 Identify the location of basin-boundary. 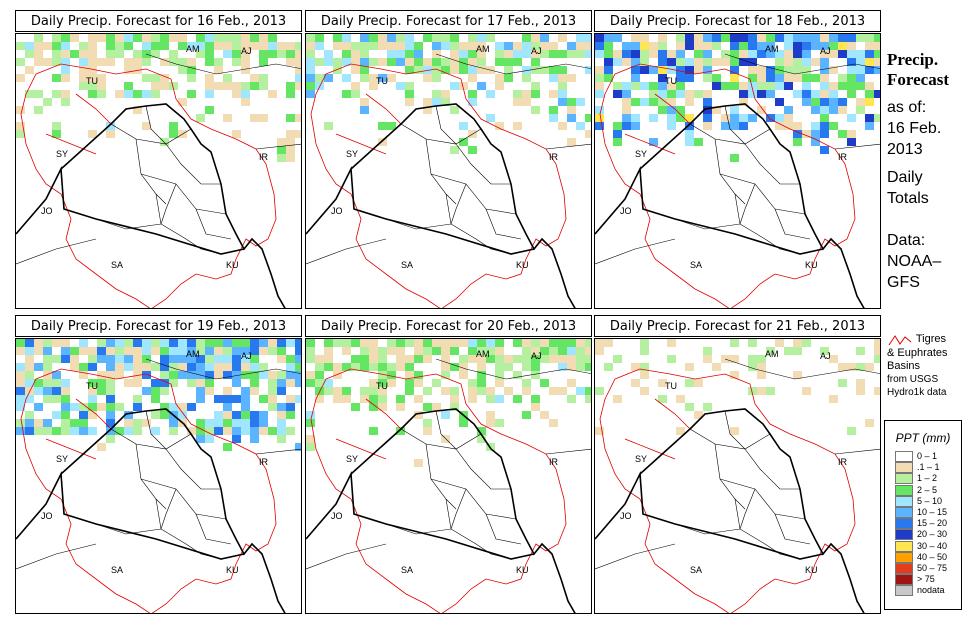
(148, 185).